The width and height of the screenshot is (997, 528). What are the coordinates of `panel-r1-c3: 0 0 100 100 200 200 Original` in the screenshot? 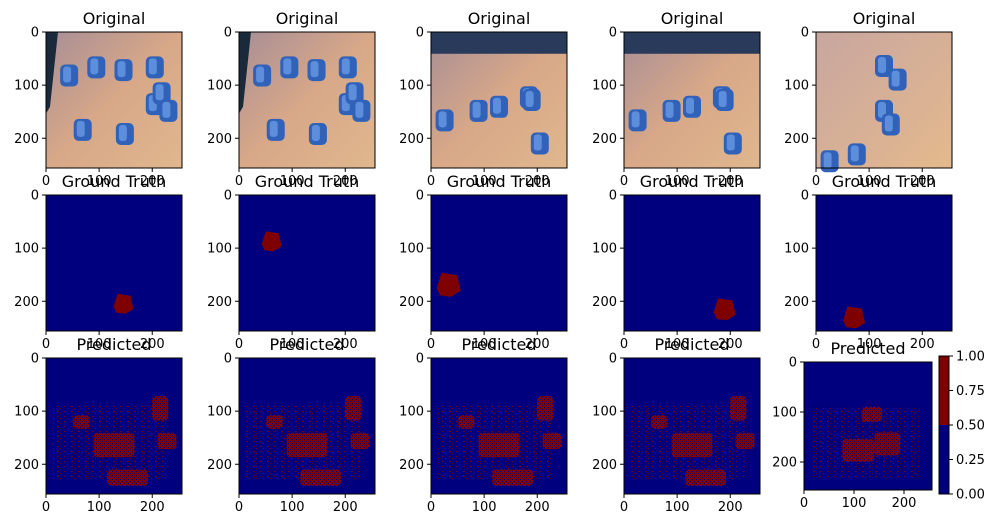 It's located at (483, 99).